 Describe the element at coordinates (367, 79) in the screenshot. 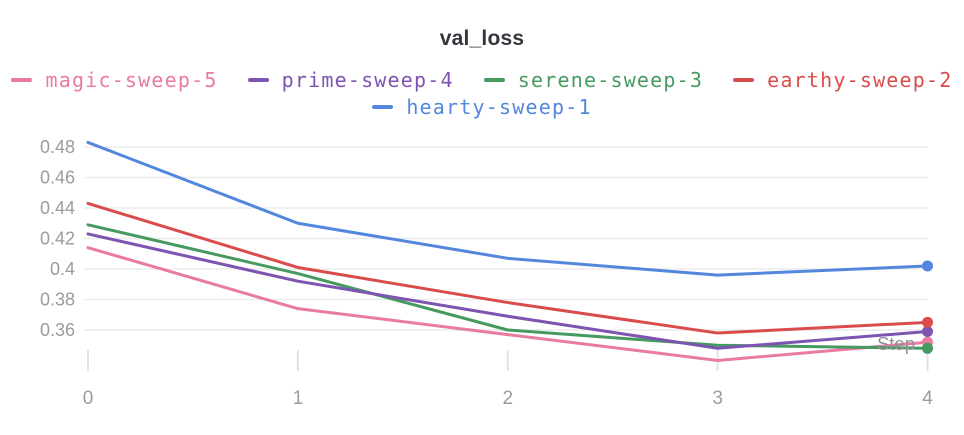

I see `legend-label: prime-sweep-4` at that location.